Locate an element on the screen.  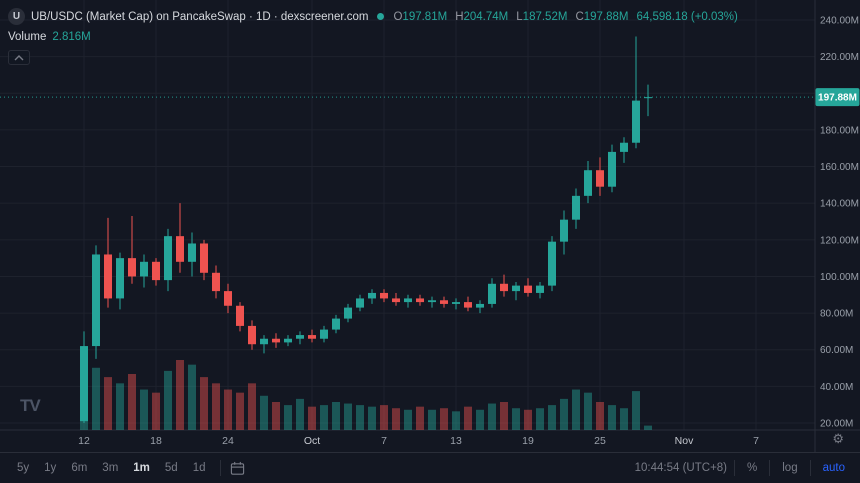
range-button-1y: 1y is located at coordinates (50, 468).